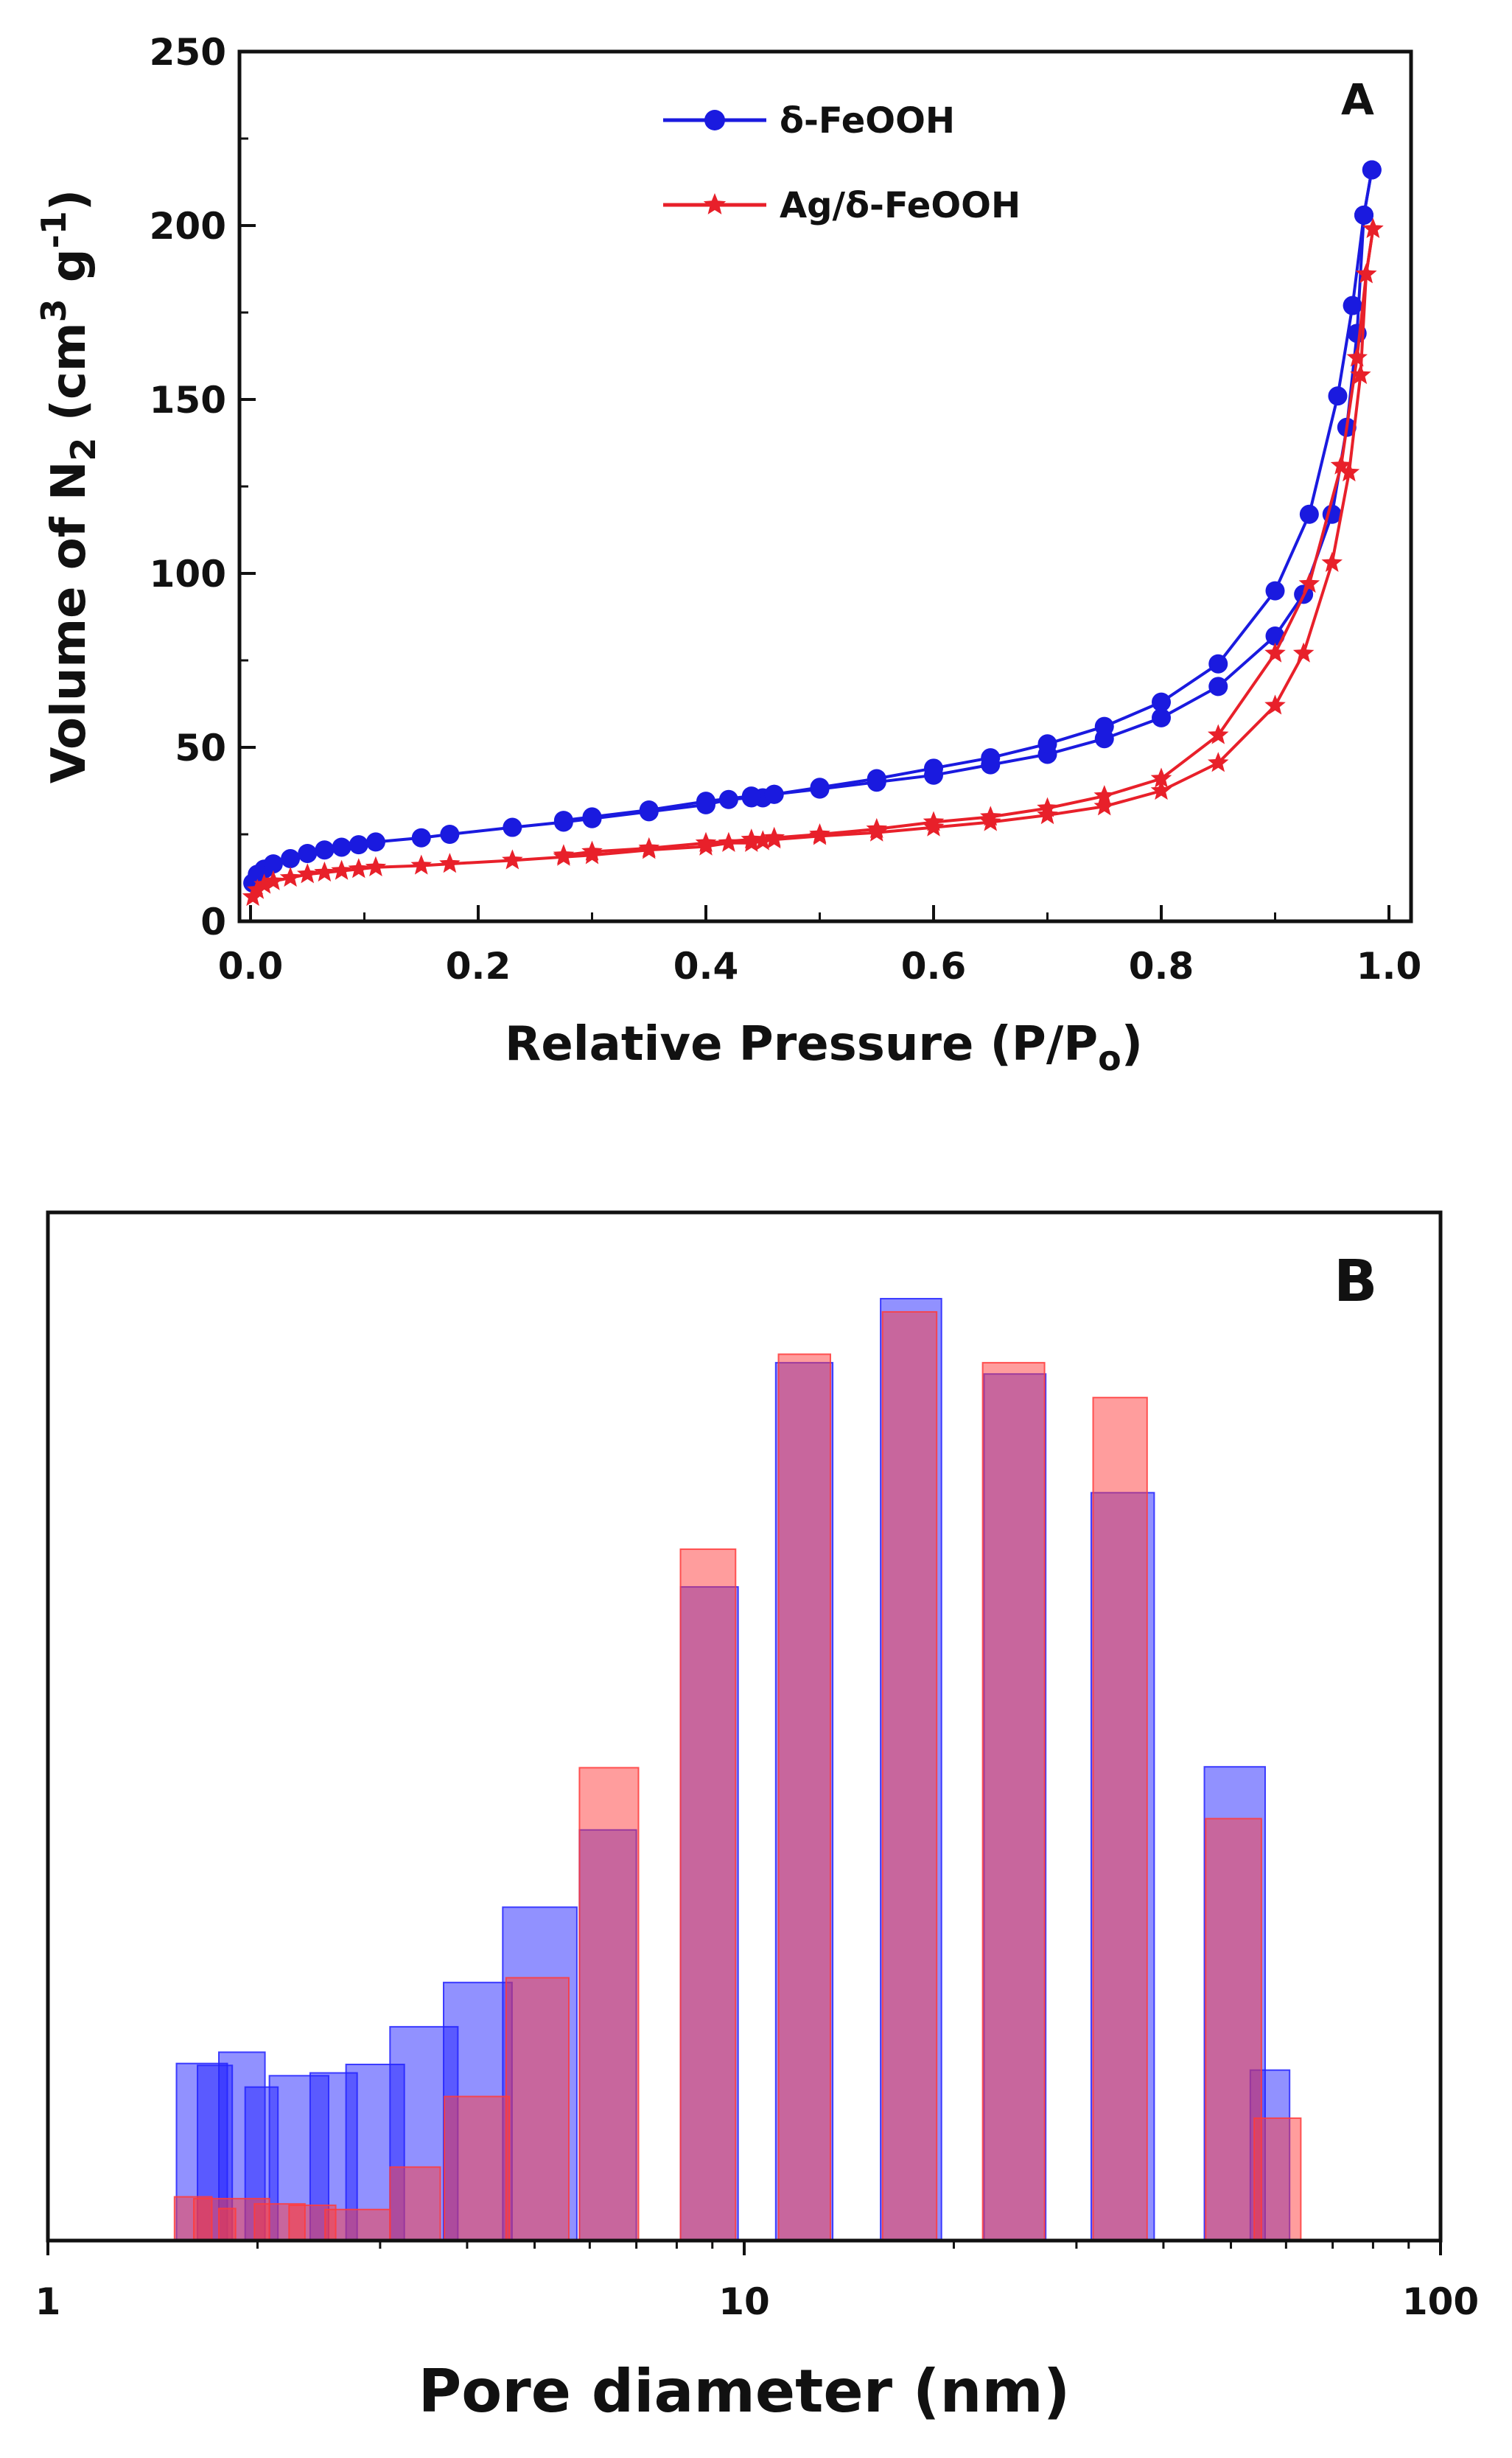 This screenshot has height=2458, width=1512. I want to click on x-tick-label: 0.0, so click(251, 966).